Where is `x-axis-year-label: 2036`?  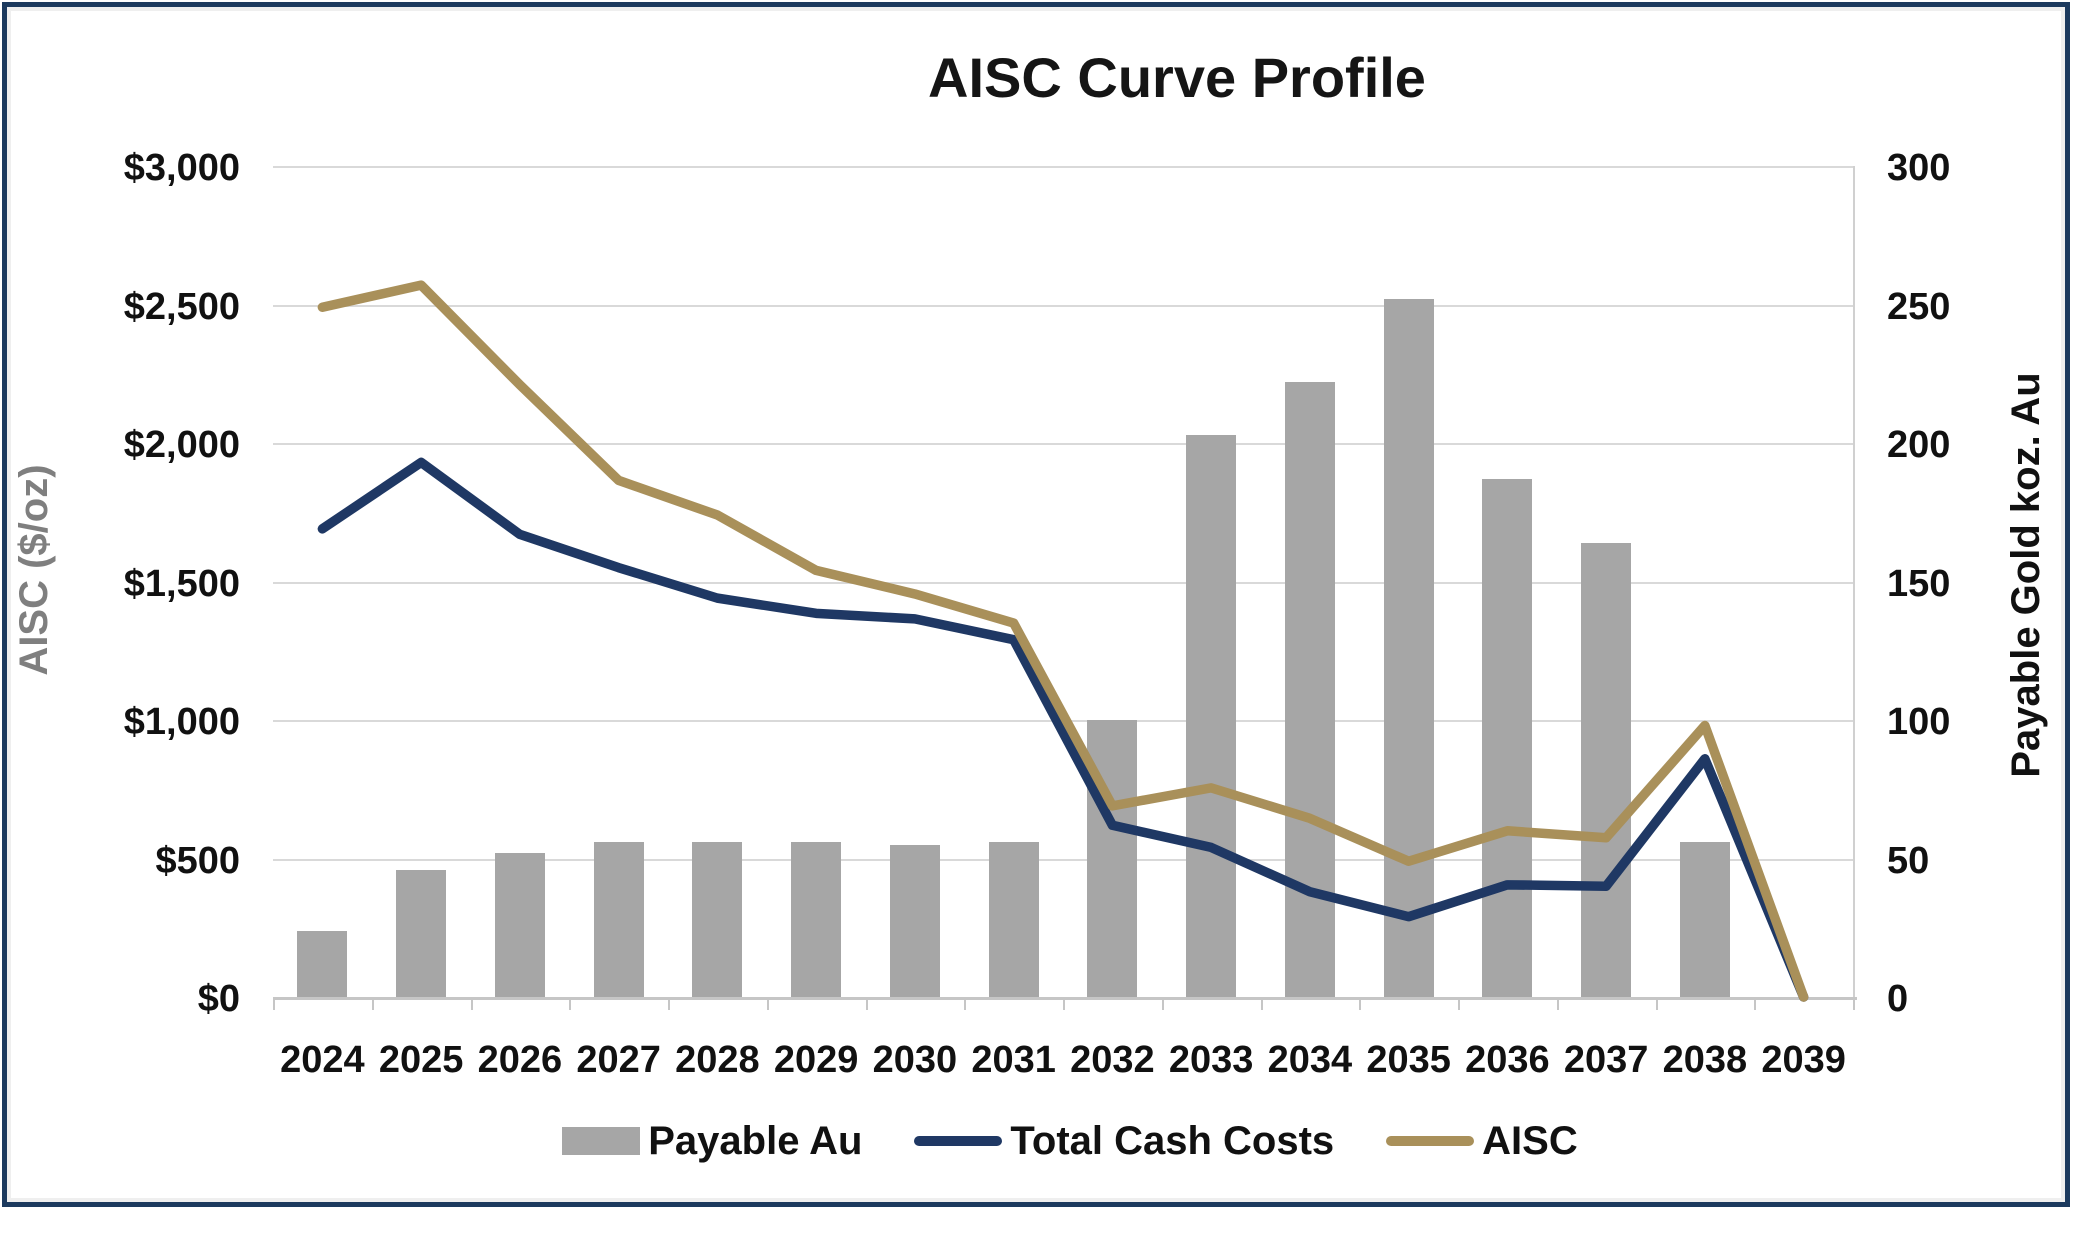
x-axis-year-label: 2036 is located at coordinates (1507, 1060).